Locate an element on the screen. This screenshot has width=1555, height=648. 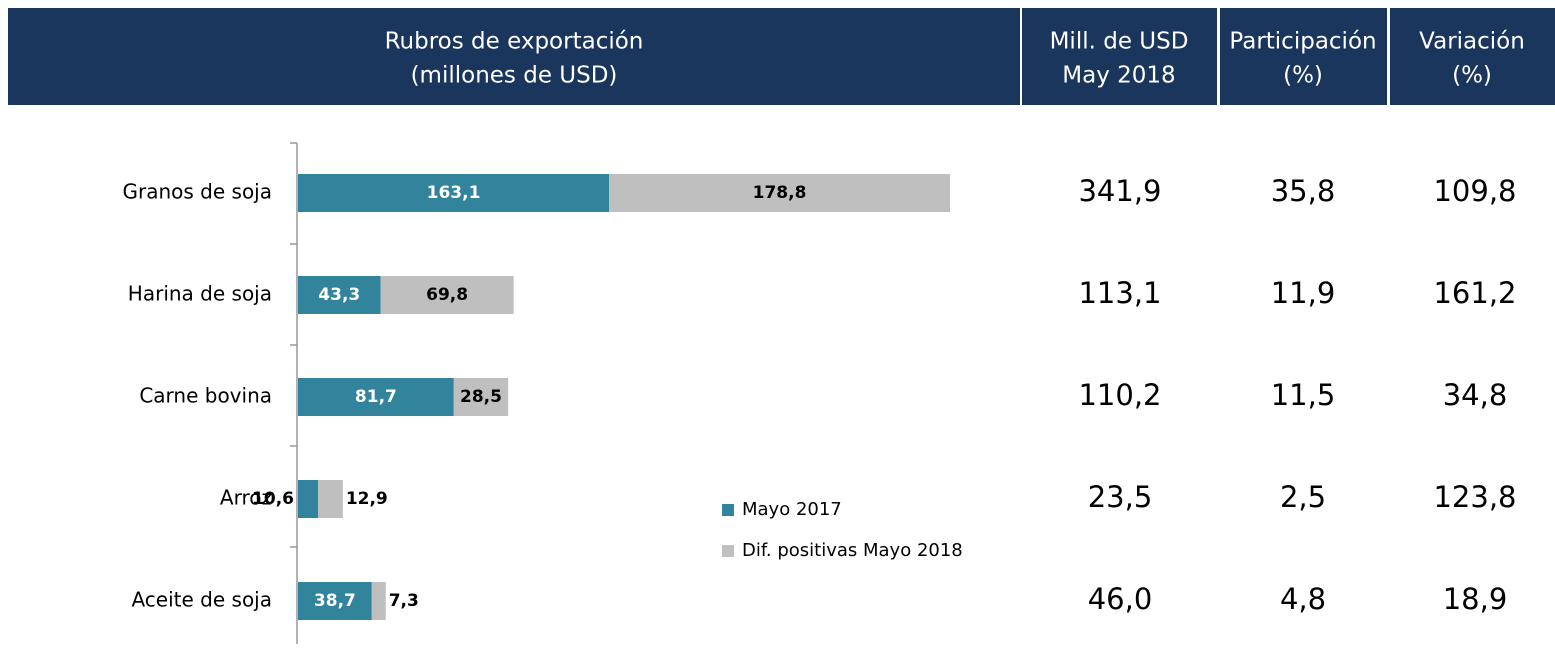
data-label: 43,3 is located at coordinates (339, 295).